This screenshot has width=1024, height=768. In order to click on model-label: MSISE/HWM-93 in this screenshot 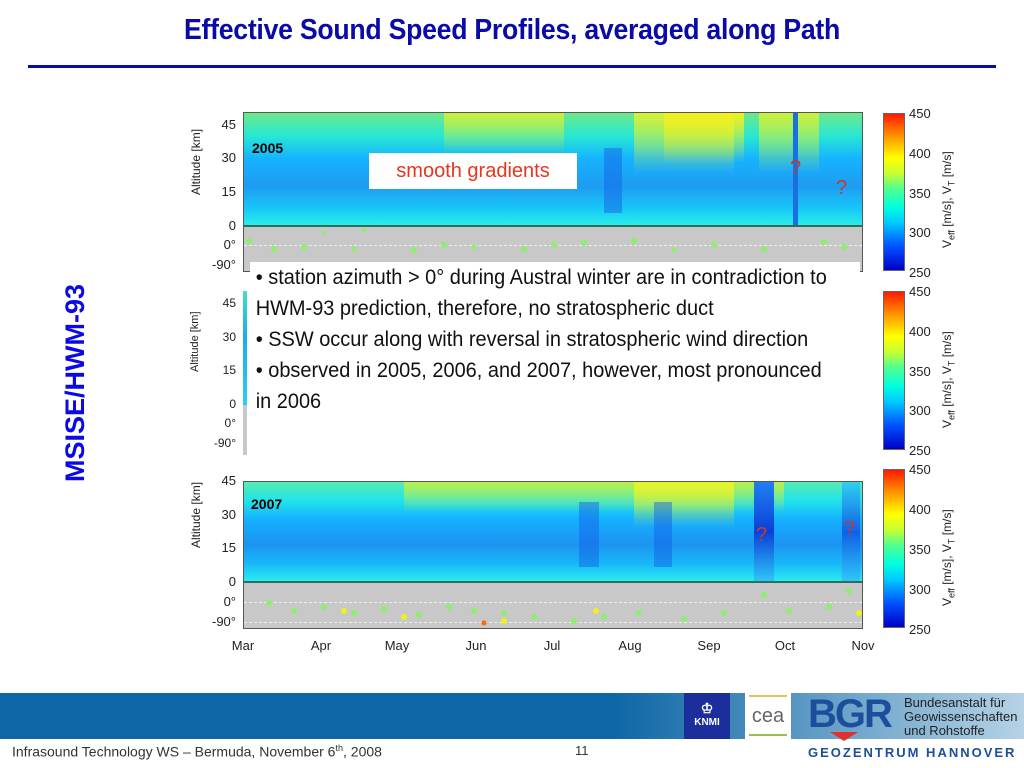, I will do `click(75, 383)`.